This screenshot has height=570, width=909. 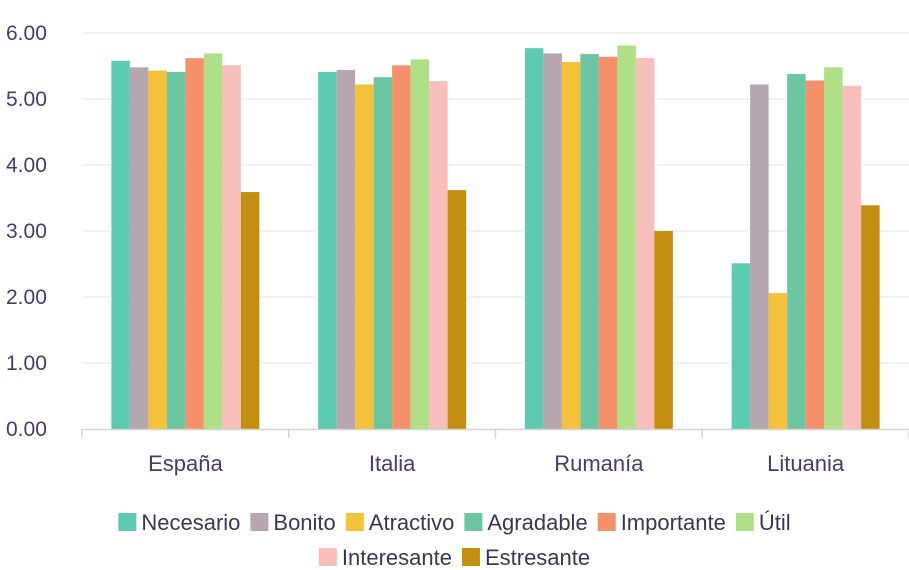 What do you see at coordinates (304, 522) in the screenshot?
I see `legend-label-bonito: Bonito` at bounding box center [304, 522].